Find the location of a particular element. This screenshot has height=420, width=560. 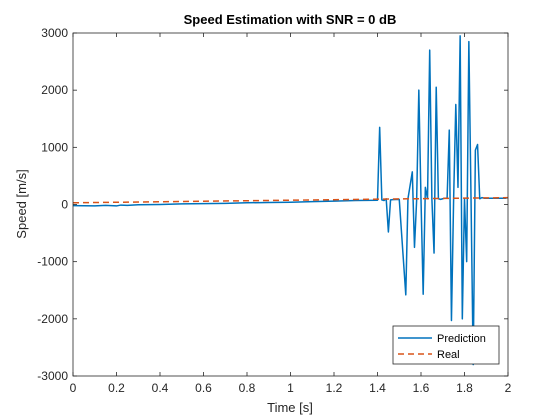

x-tick-label: 1.8 is located at coordinates (464, 388).